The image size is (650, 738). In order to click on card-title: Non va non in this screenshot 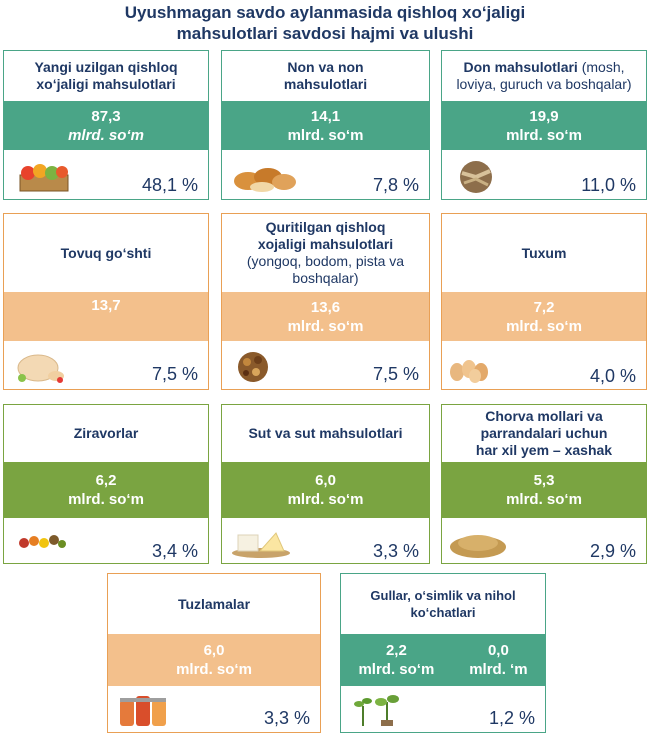, I will do `click(325, 67)`.